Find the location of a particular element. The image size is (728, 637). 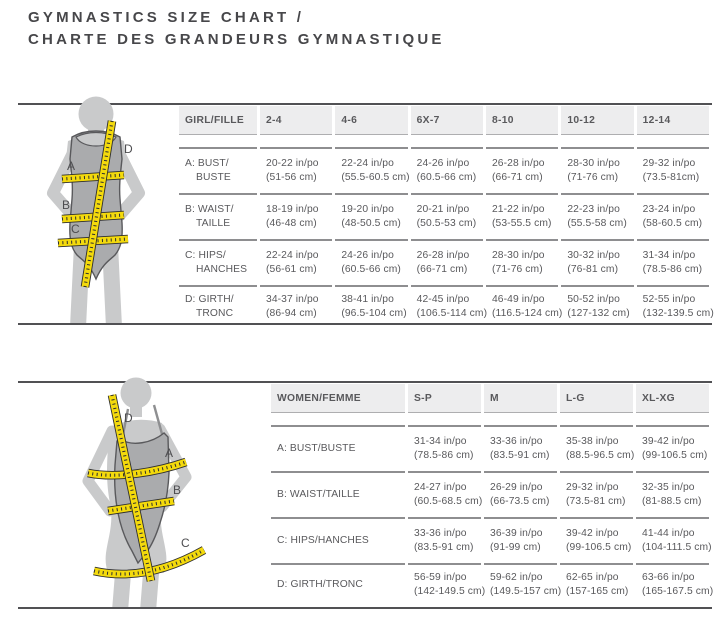

size-cell: 22-24 in/po (56-61 cm) is located at coordinates (296, 264).